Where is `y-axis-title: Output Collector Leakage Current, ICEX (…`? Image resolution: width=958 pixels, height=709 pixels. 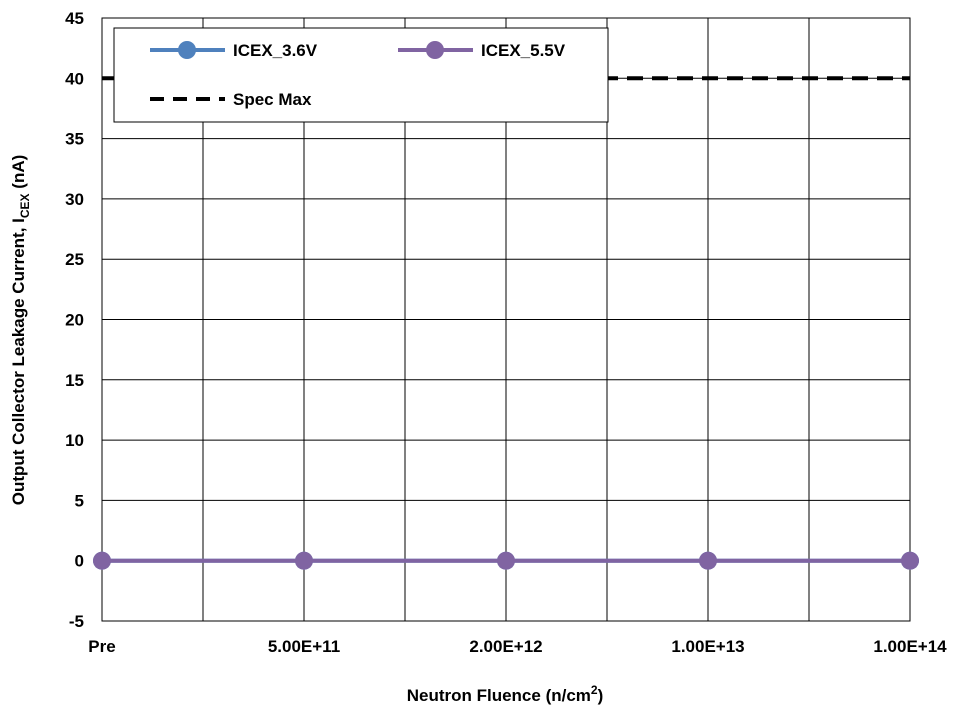
y-axis-title: Output Collector Leakage Current, ICEX (… is located at coordinates (20, 330).